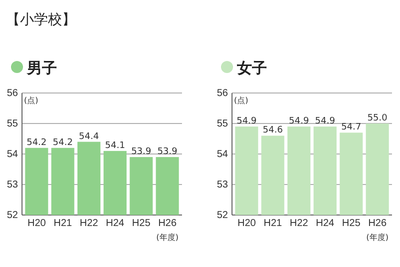 The image size is (400, 267). I want to click on data-label: 55.0, so click(377, 119).